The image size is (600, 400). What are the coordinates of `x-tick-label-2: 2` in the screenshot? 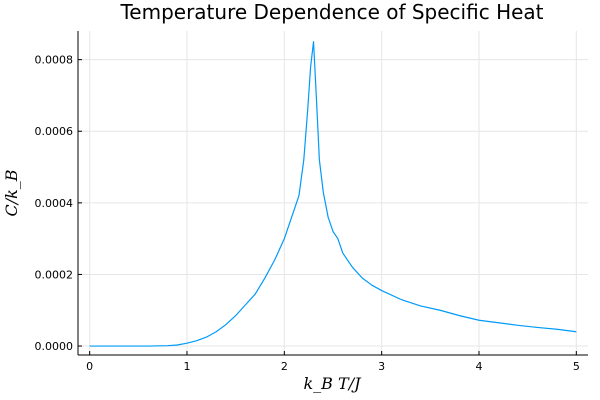 It's located at (284, 366).